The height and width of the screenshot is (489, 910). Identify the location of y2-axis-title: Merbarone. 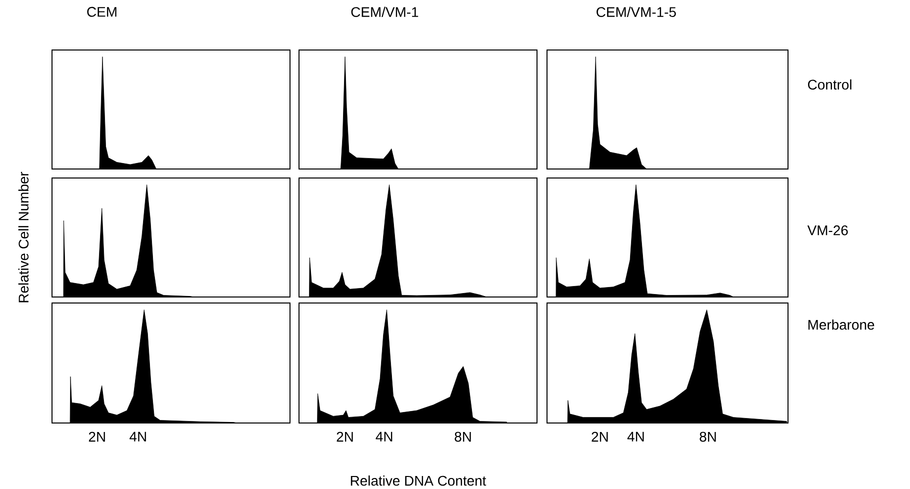
(841, 324).